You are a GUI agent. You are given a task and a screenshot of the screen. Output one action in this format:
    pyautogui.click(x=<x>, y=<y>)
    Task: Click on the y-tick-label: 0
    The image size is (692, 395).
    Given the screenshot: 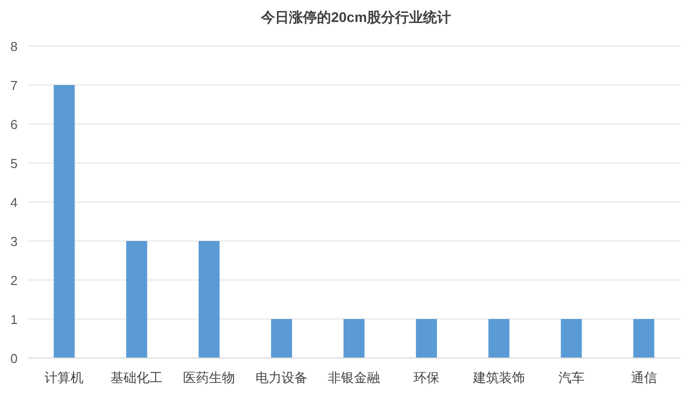 What is the action you would take?
    pyautogui.click(x=14, y=358)
    